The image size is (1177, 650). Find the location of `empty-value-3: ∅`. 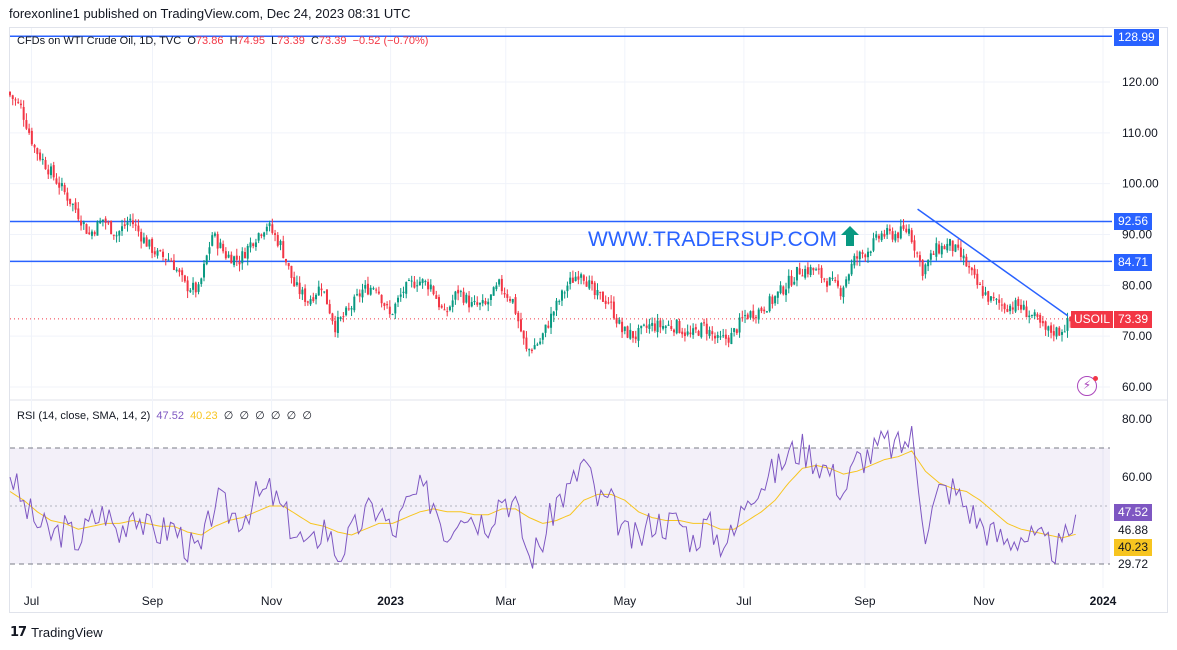

empty-value-3: ∅ is located at coordinates (260, 416).